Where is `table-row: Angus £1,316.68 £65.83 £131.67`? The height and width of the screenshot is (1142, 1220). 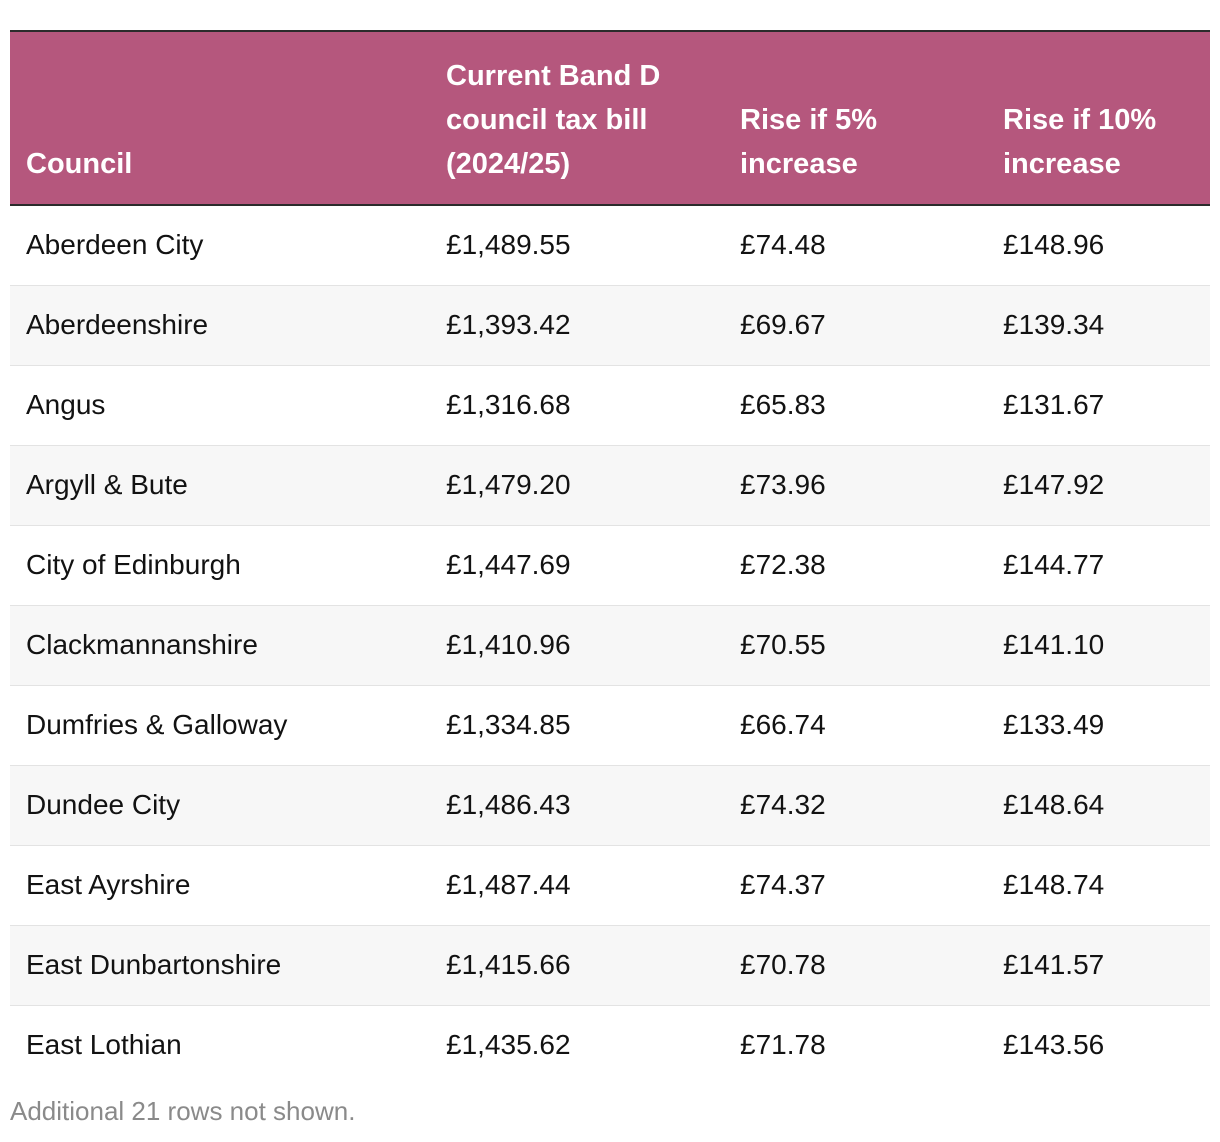
table-row: Angus £1,316.68 £65.83 £131.67 is located at coordinates (610, 405).